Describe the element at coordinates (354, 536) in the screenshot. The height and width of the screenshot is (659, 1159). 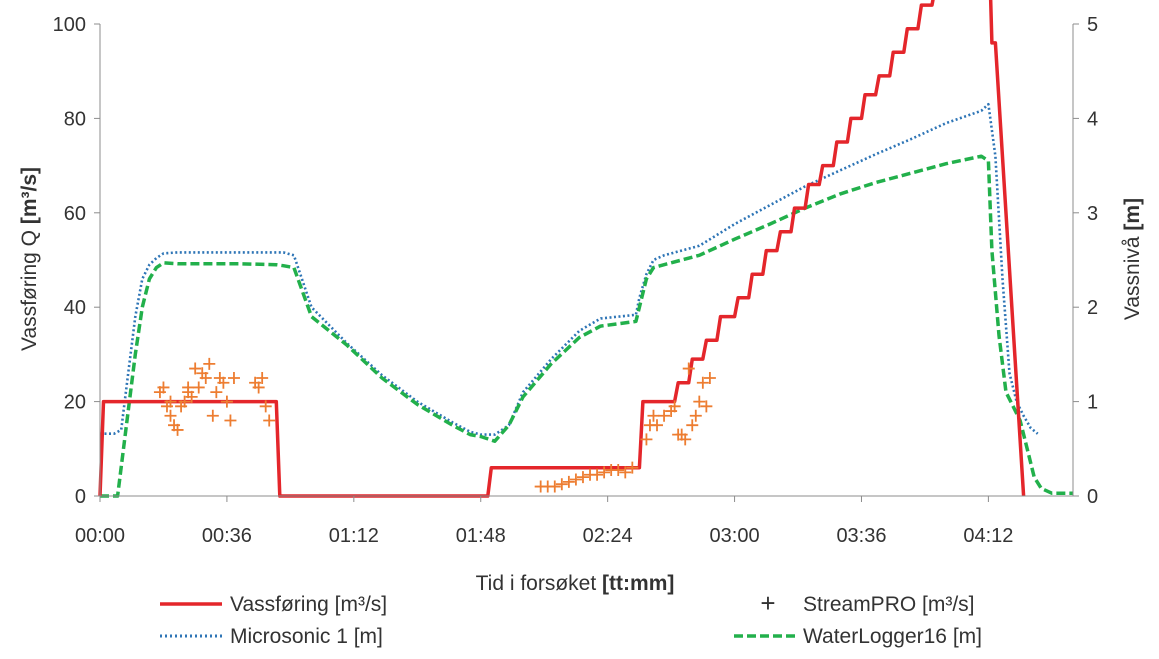
I see `x-tick-label: 01:12` at that location.